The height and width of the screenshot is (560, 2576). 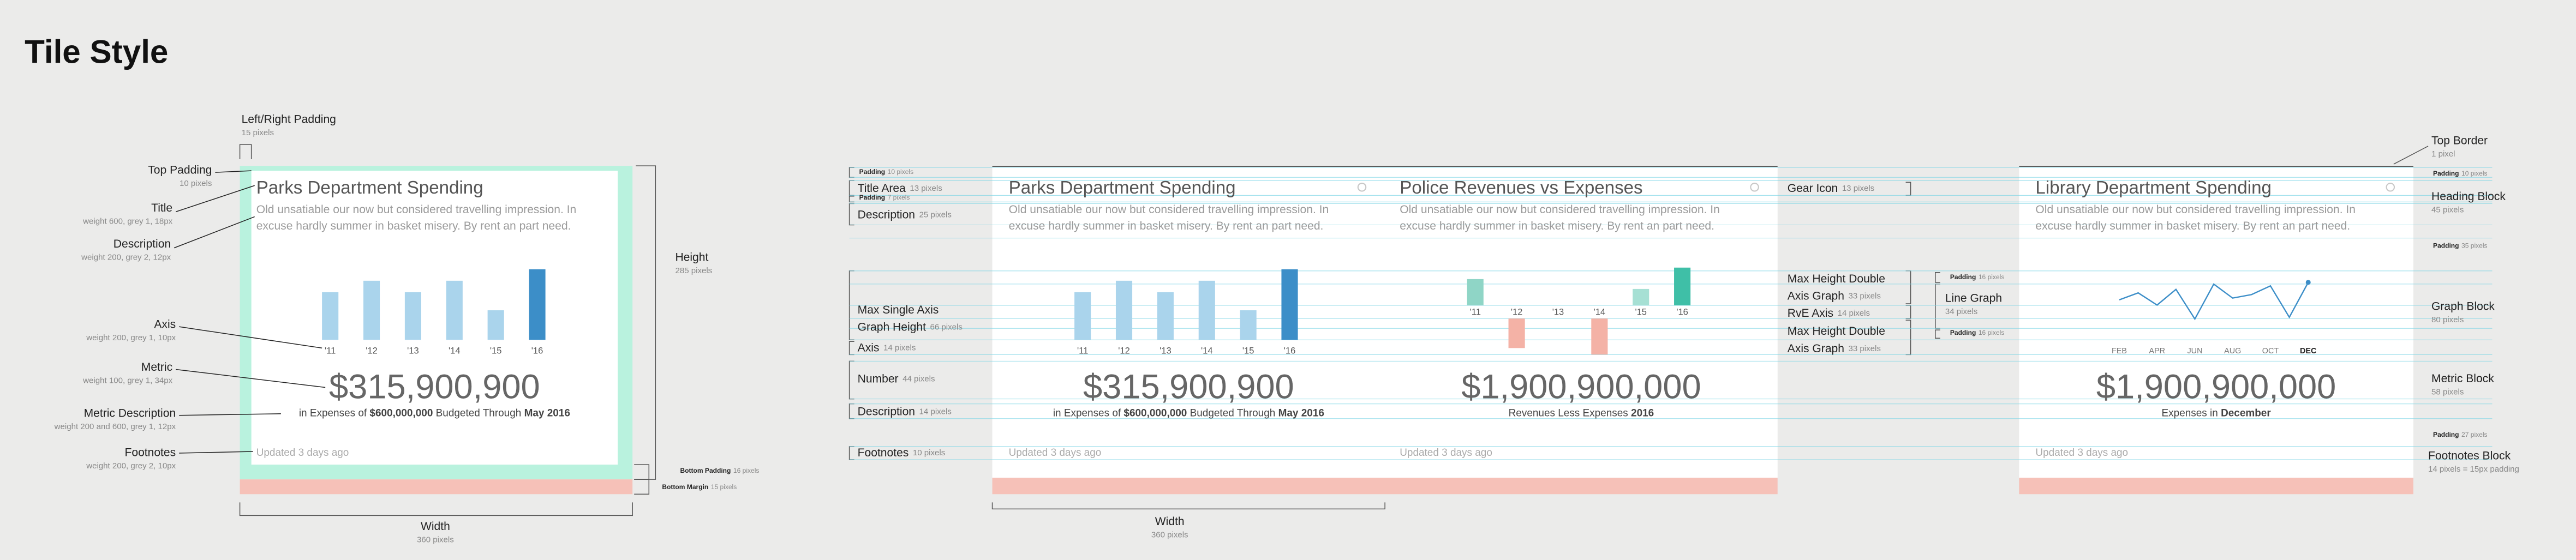 What do you see at coordinates (115, 426) in the screenshot?
I see `annotation-detail: weight 200 and 600, grey 1, 12px` at bounding box center [115, 426].